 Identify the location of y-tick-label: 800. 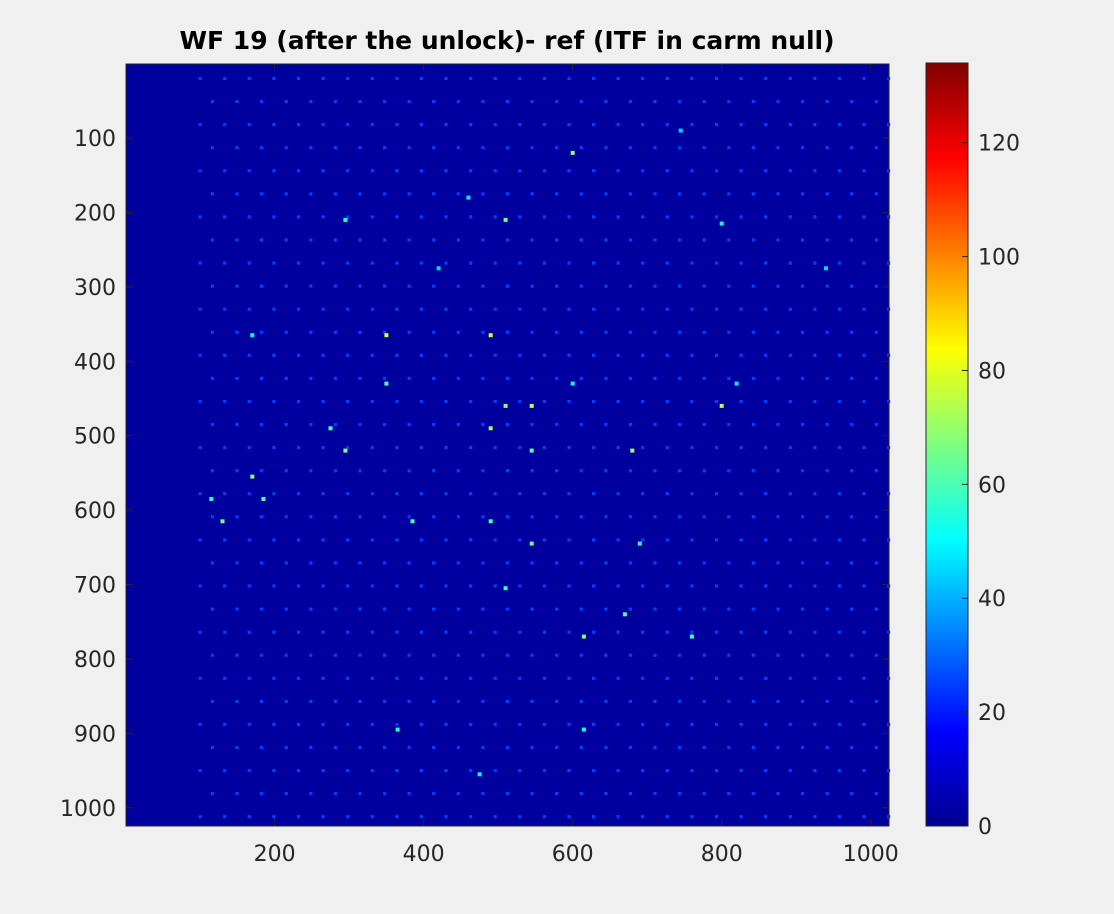
(95, 660).